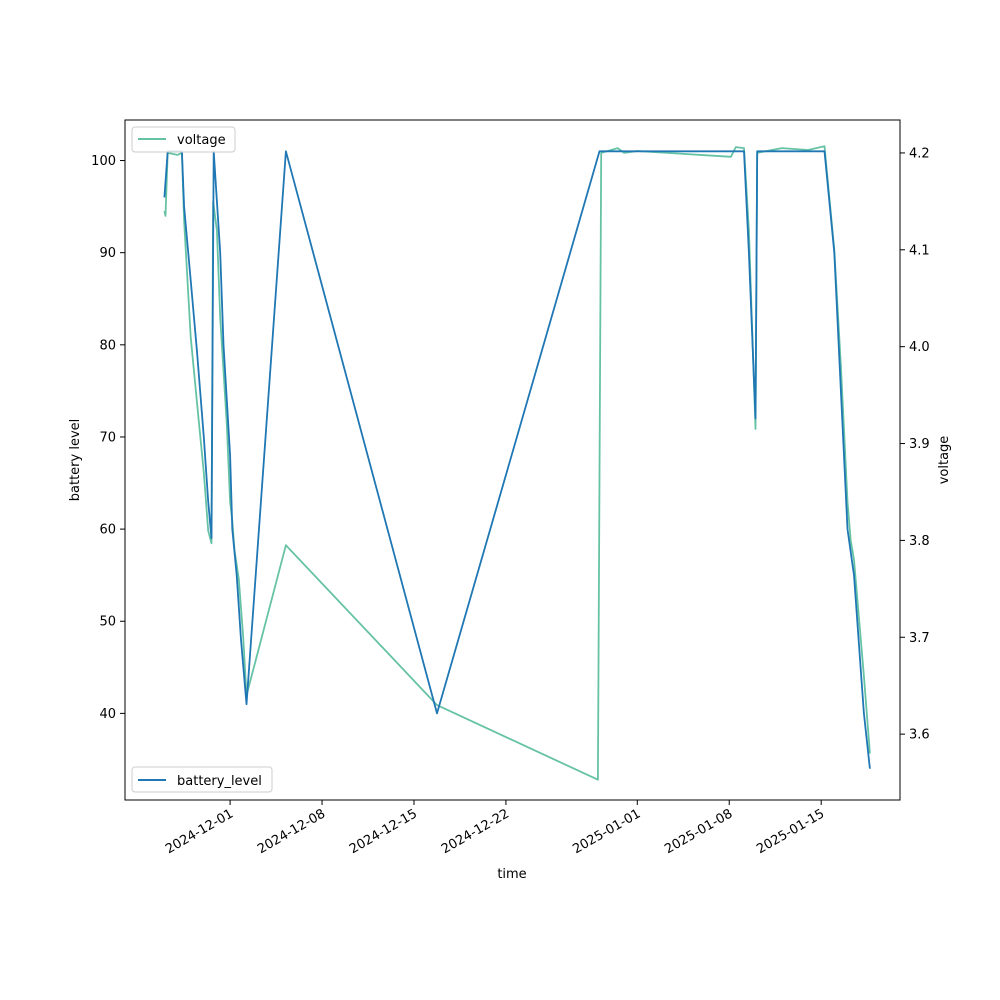 The height and width of the screenshot is (1000, 1000). I want to click on y-axis-right-label: voltage, so click(944, 460).